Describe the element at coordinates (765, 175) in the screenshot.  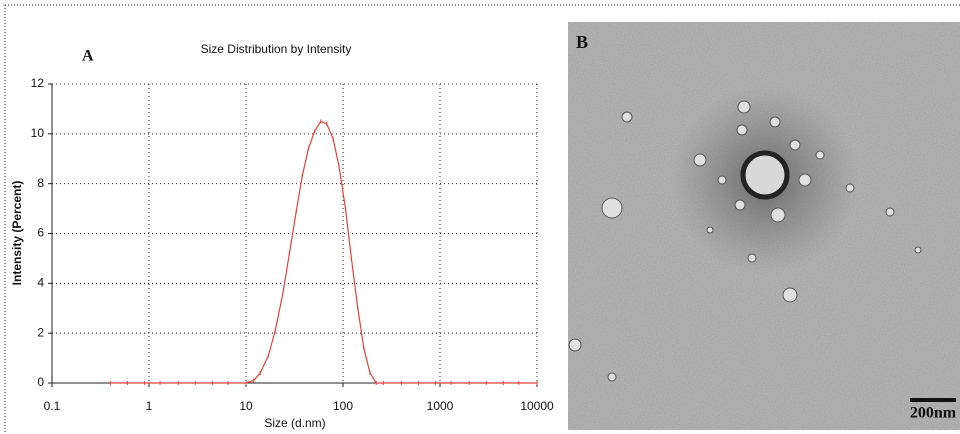
I see `particle` at that location.